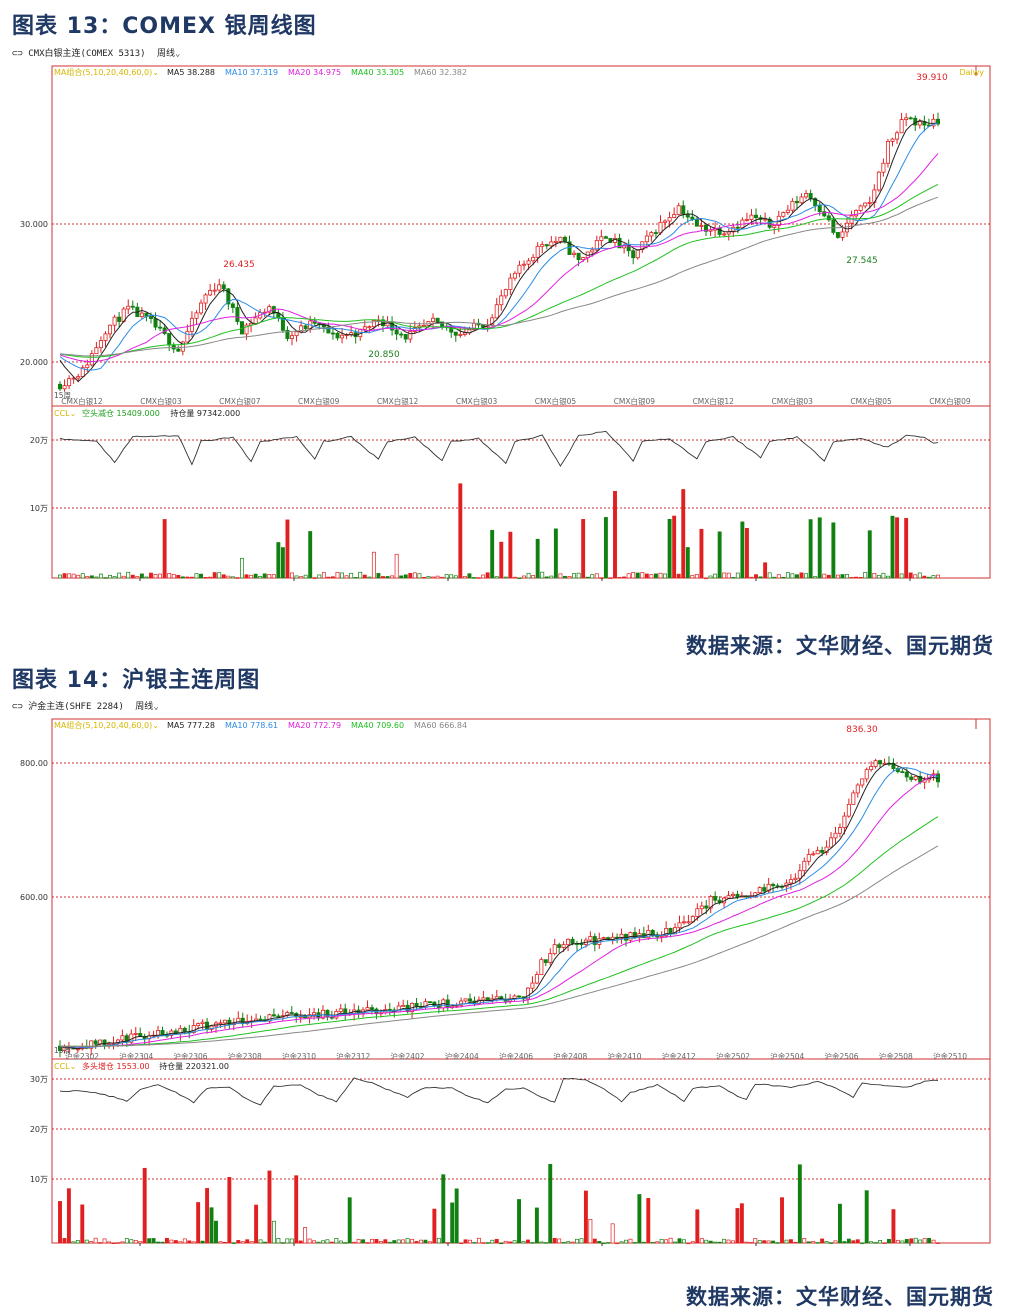 This screenshot has width=1018, height=1312. I want to click on ma-legend-item: MA组合(5,10,20,40,60,0)⌄, so click(106, 72).